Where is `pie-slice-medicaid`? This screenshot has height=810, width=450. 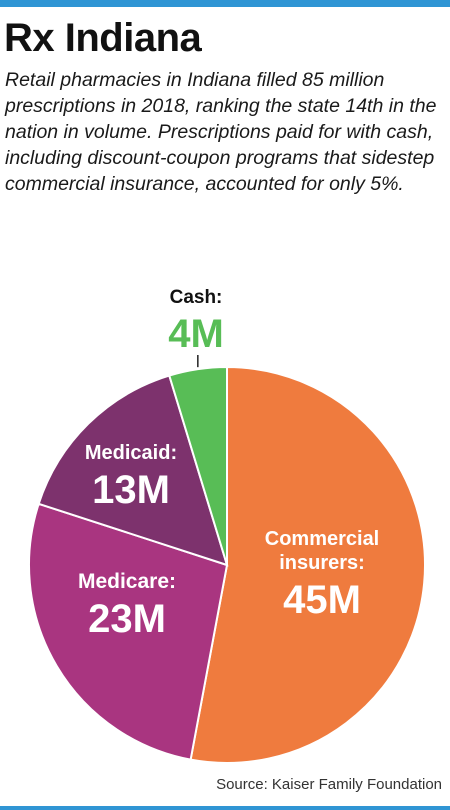
pie-slice-medicaid is located at coordinates (133, 470).